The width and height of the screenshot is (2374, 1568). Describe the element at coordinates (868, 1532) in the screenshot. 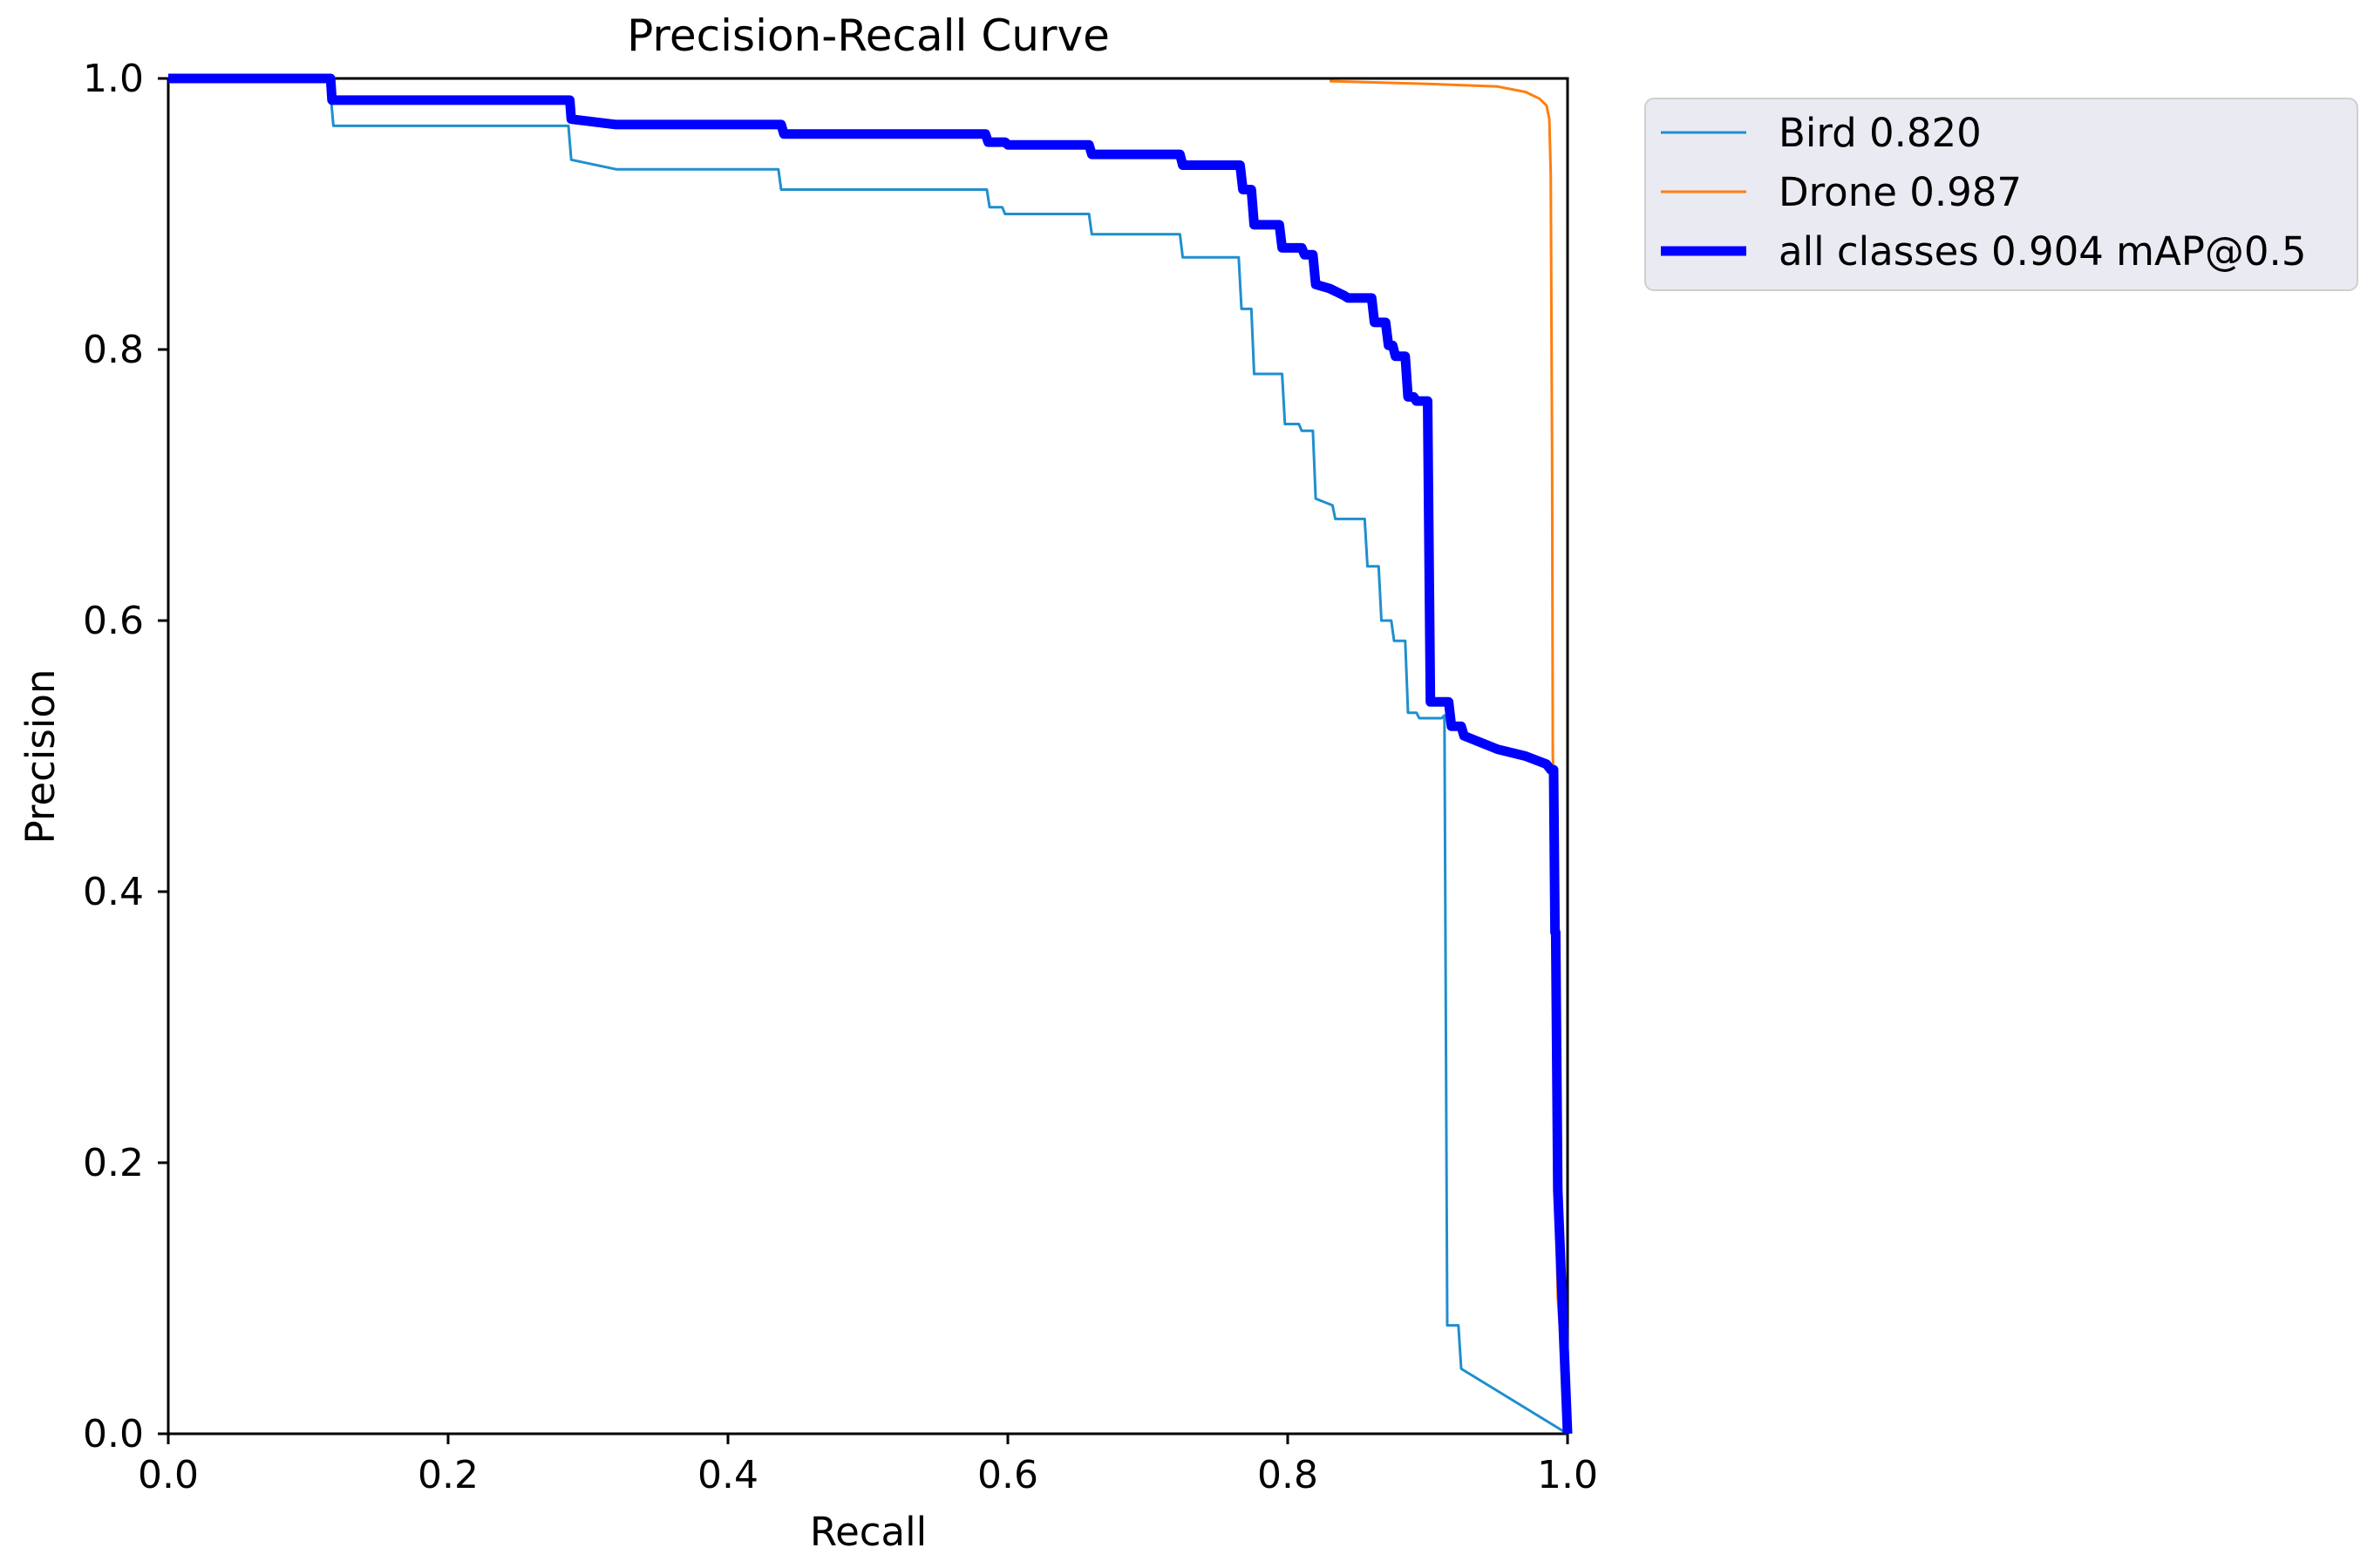

I see `x-axis-label: Recall` at that location.